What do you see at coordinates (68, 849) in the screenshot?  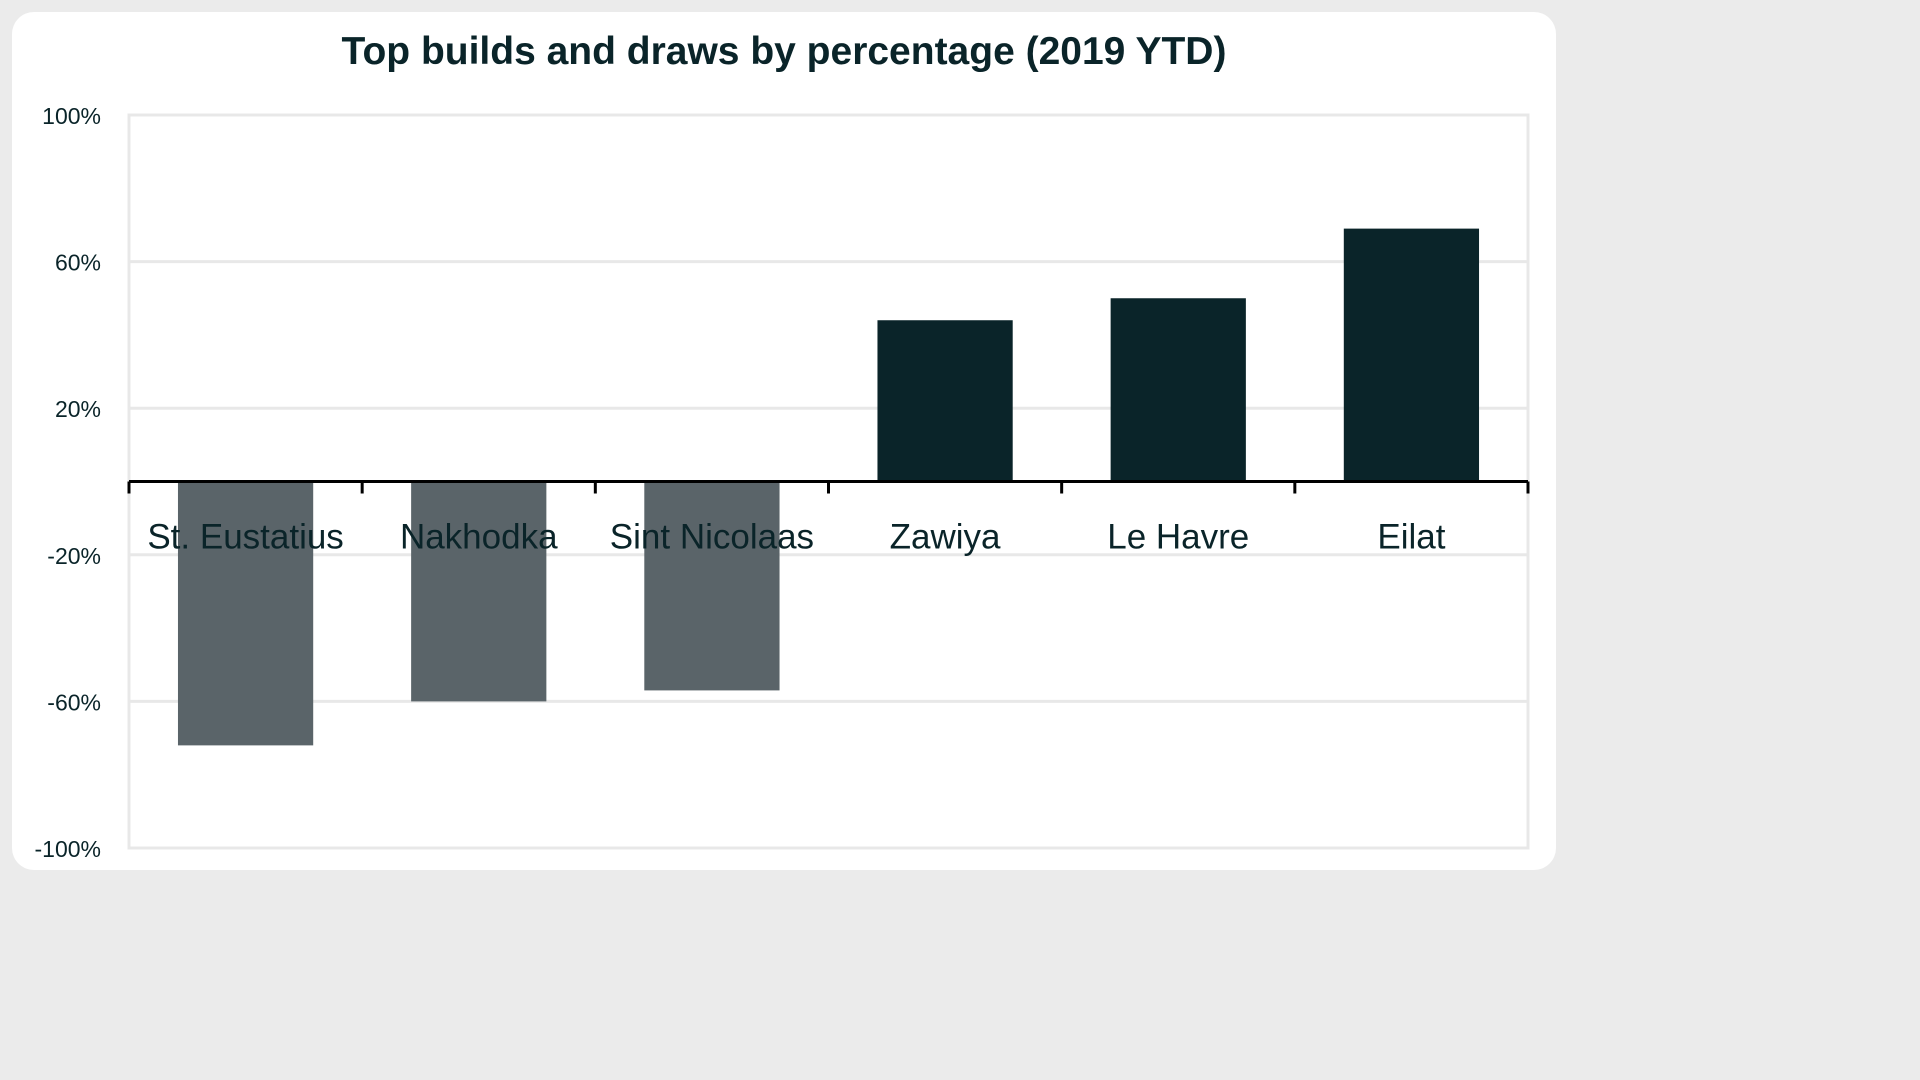 I see `y-tick-label: -100%` at bounding box center [68, 849].